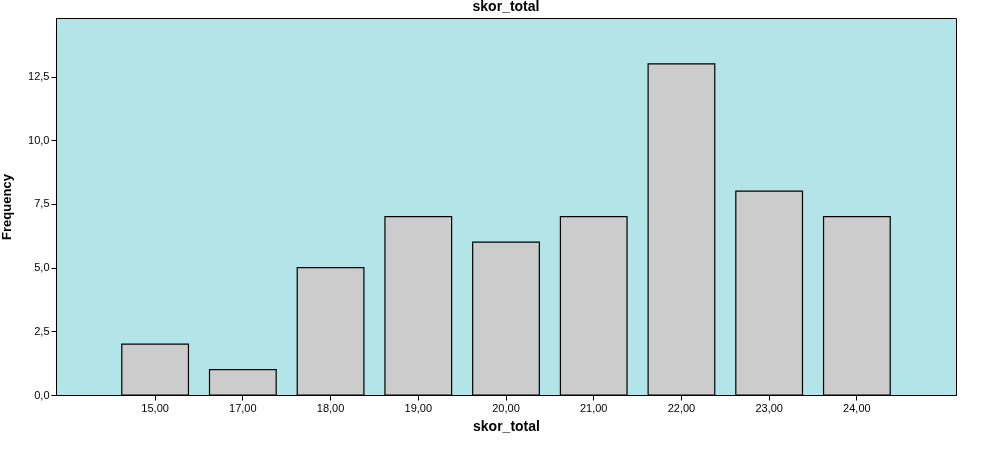  I want to click on x-tick-label: 22,00, so click(681, 407).